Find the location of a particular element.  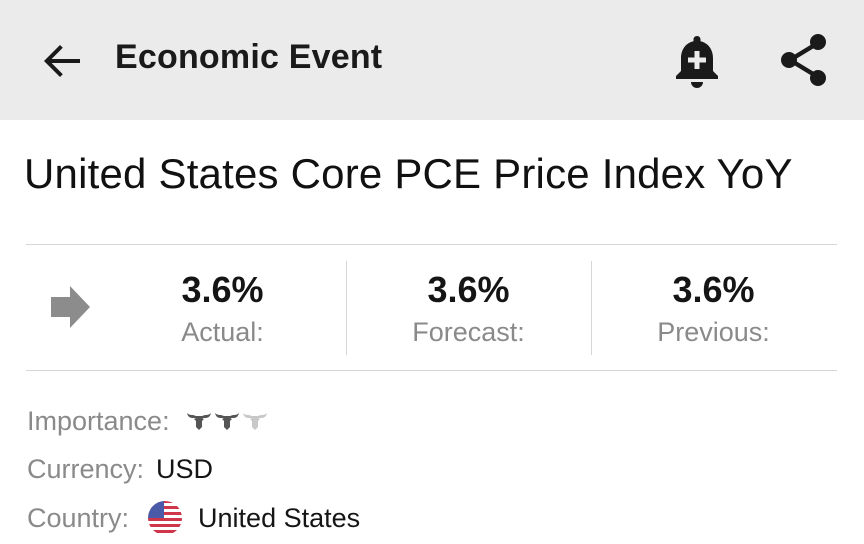

bull-icon-inactive is located at coordinates (254, 421).